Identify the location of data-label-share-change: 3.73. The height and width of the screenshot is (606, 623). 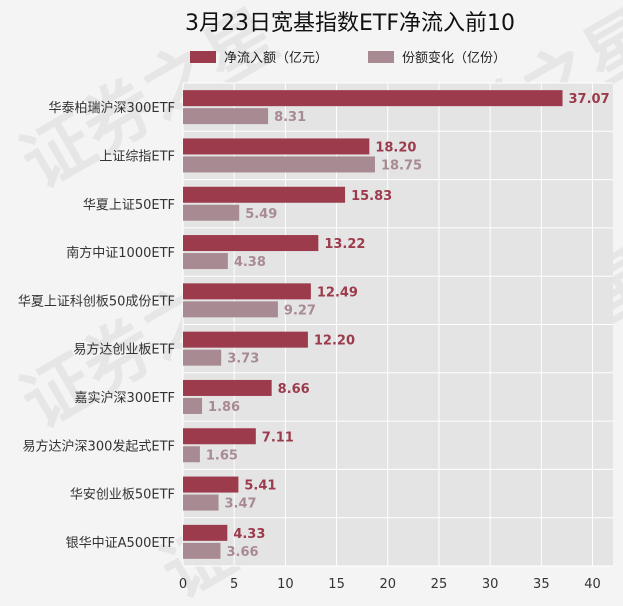
(243, 359).